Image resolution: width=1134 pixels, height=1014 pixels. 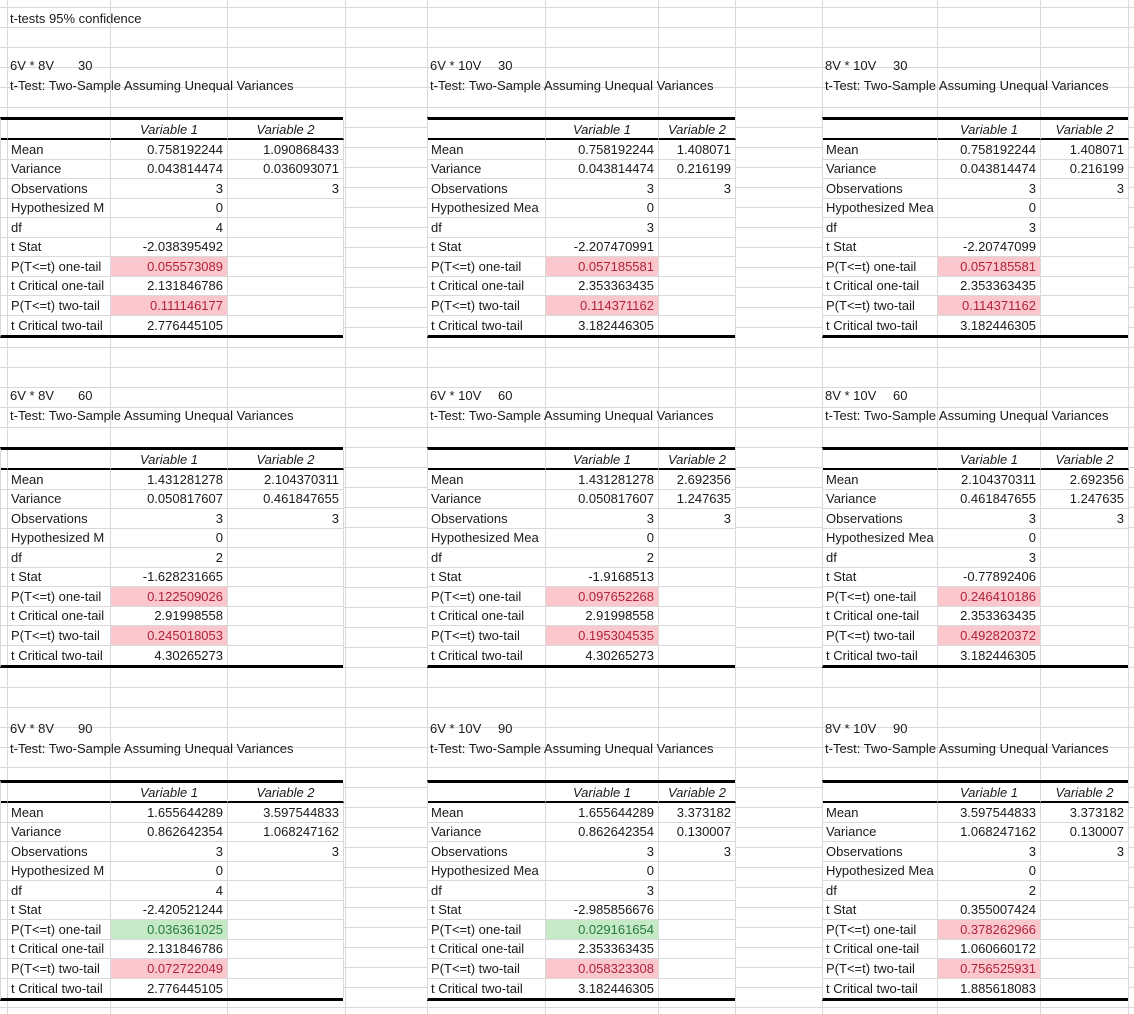 I want to click on value-cell-v1-p-t-t-one-tail: 0.378262966, so click(x=989, y=930).